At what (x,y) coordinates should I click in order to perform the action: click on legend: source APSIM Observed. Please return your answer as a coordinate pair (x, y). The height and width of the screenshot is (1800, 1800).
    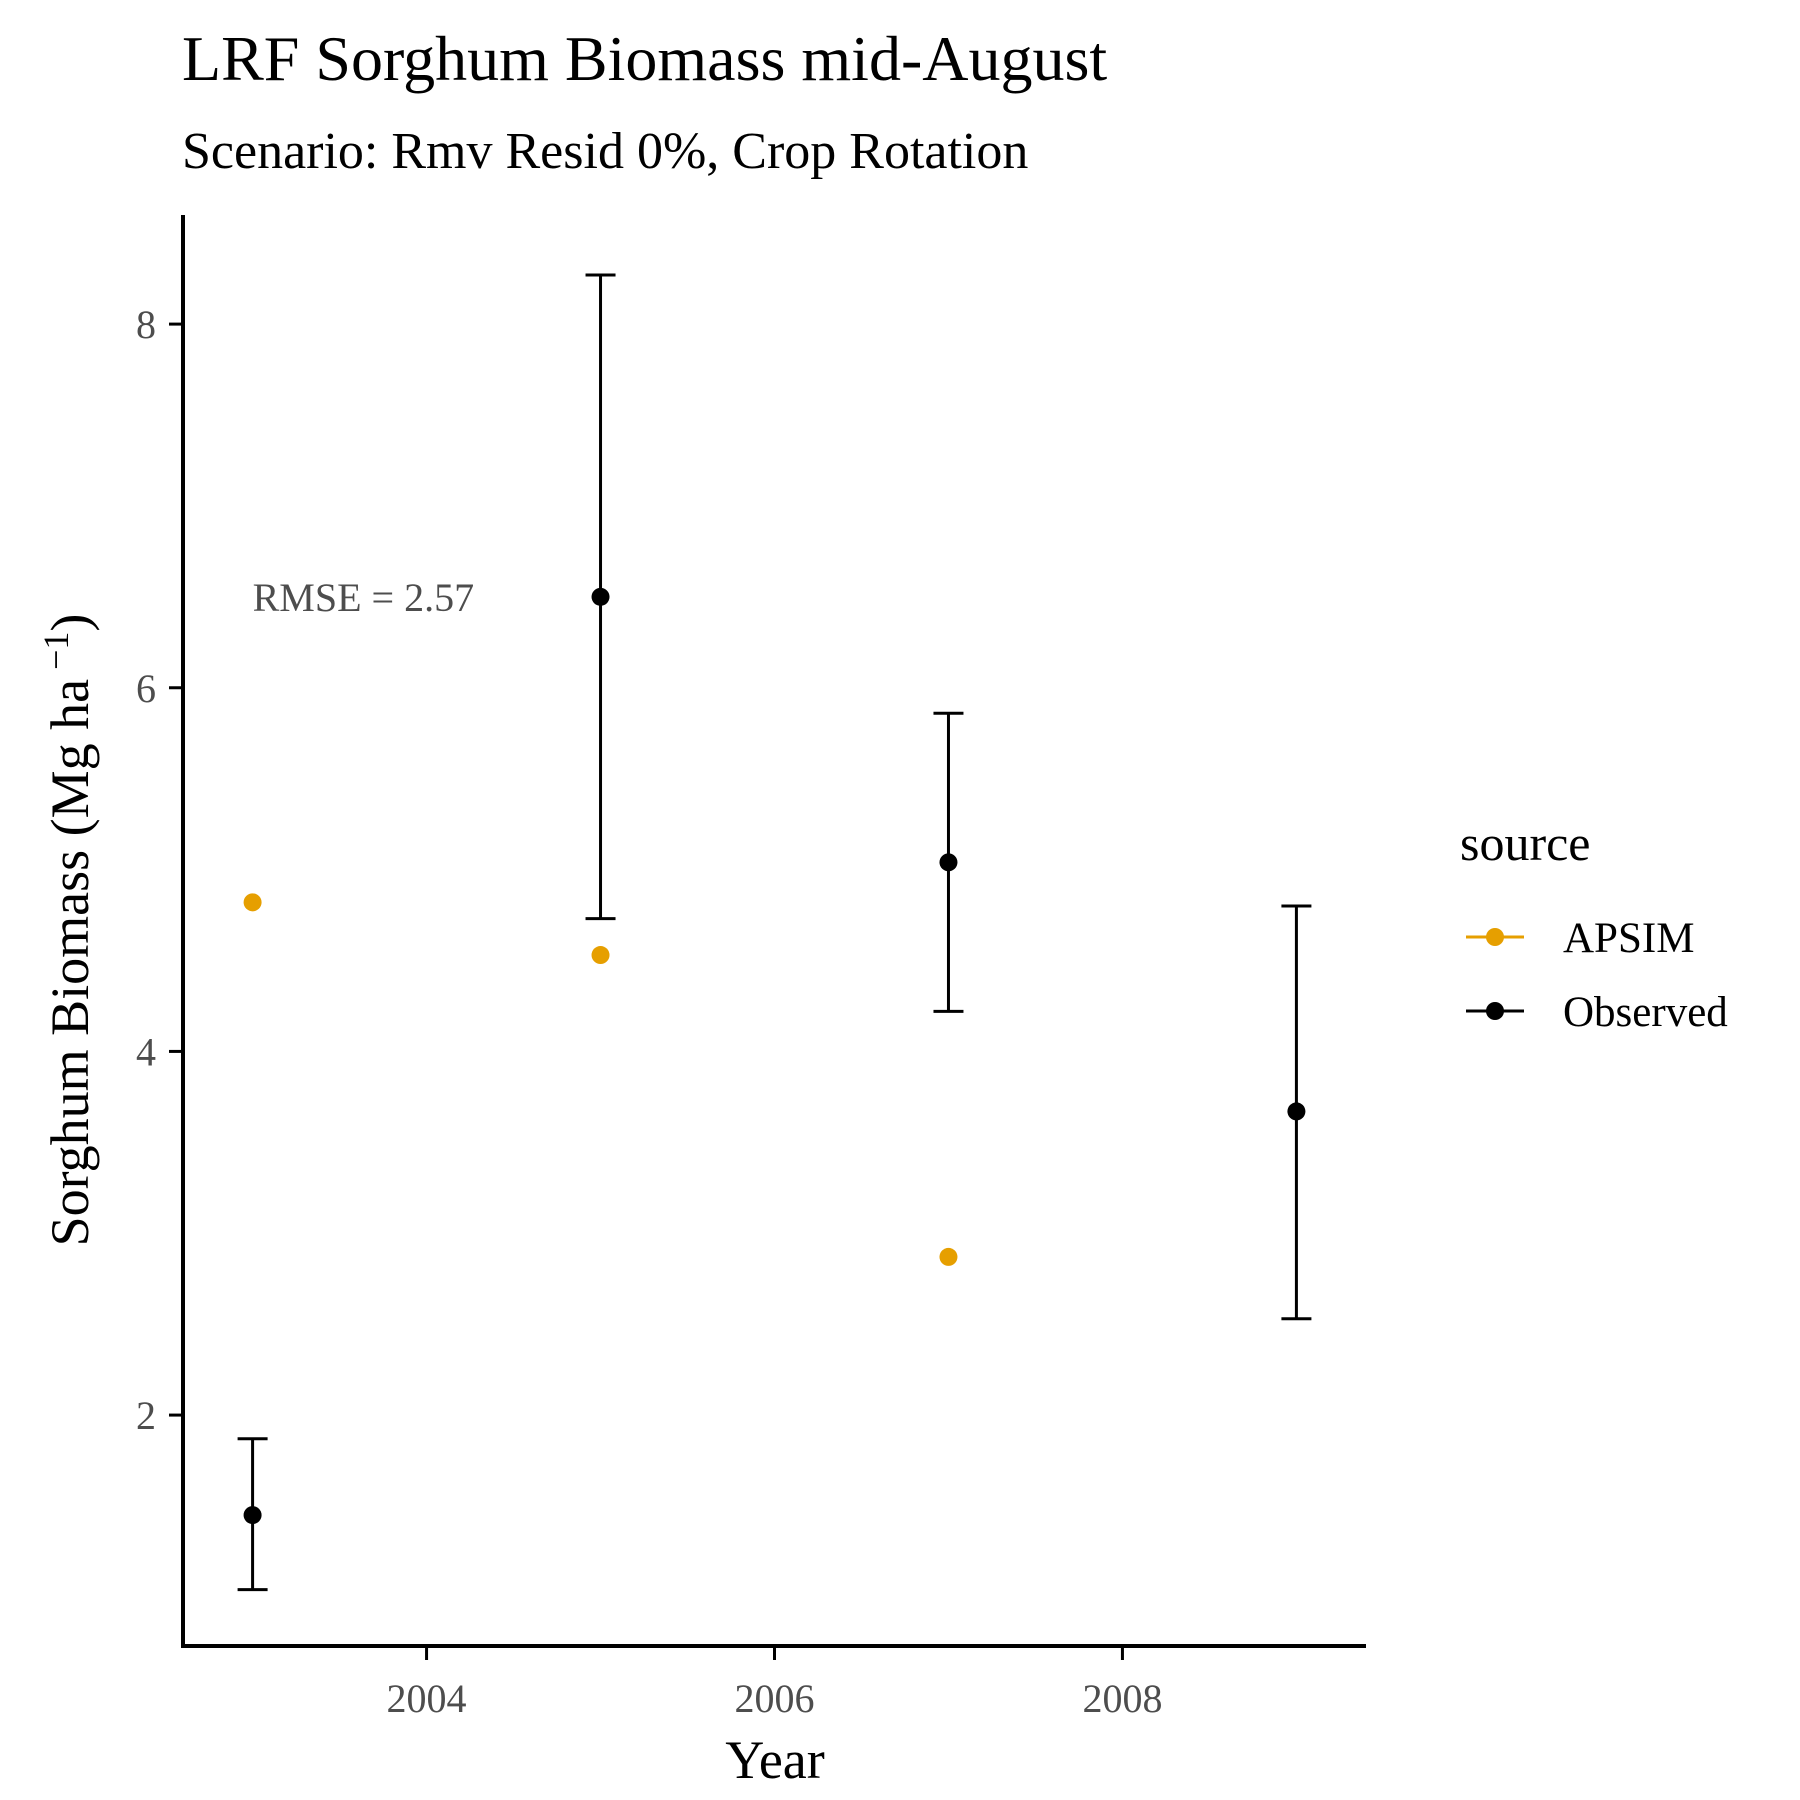
    Looking at the image, I should click on (1594, 925).